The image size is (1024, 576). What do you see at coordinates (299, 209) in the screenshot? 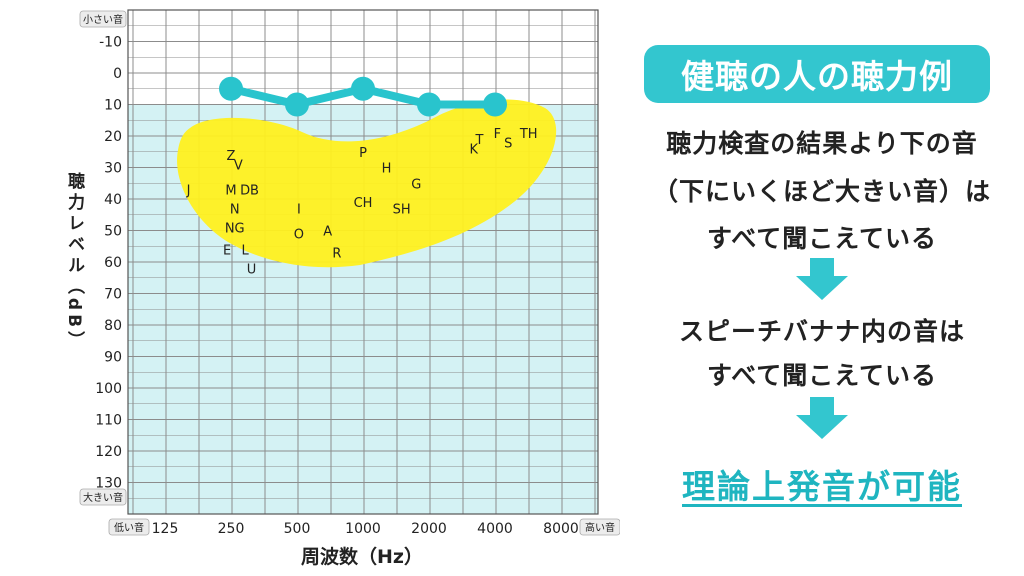
I see `banana-letter: I` at bounding box center [299, 209].